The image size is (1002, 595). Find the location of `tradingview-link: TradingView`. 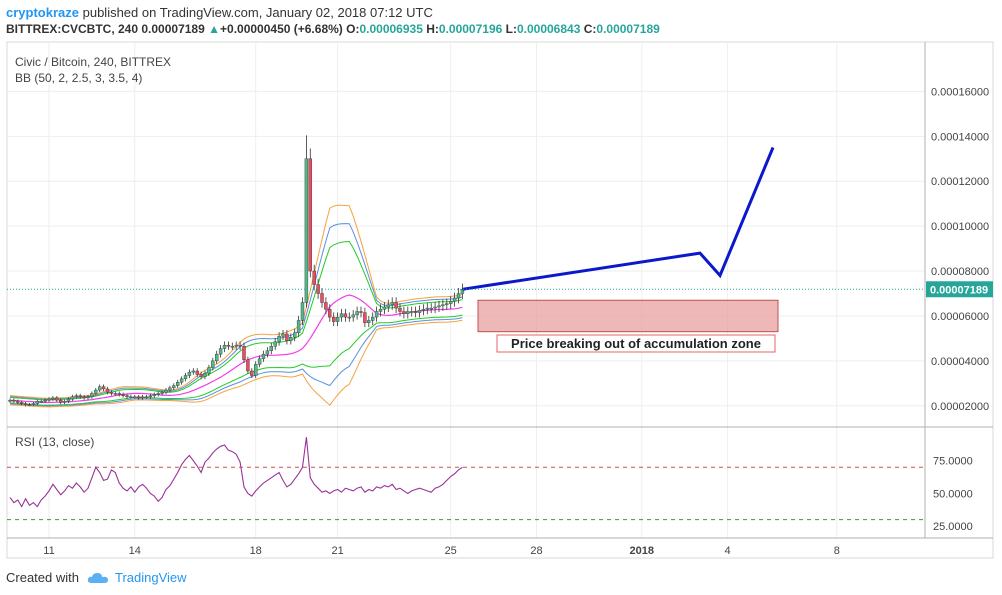

tradingview-link: TradingView is located at coordinates (150, 577).